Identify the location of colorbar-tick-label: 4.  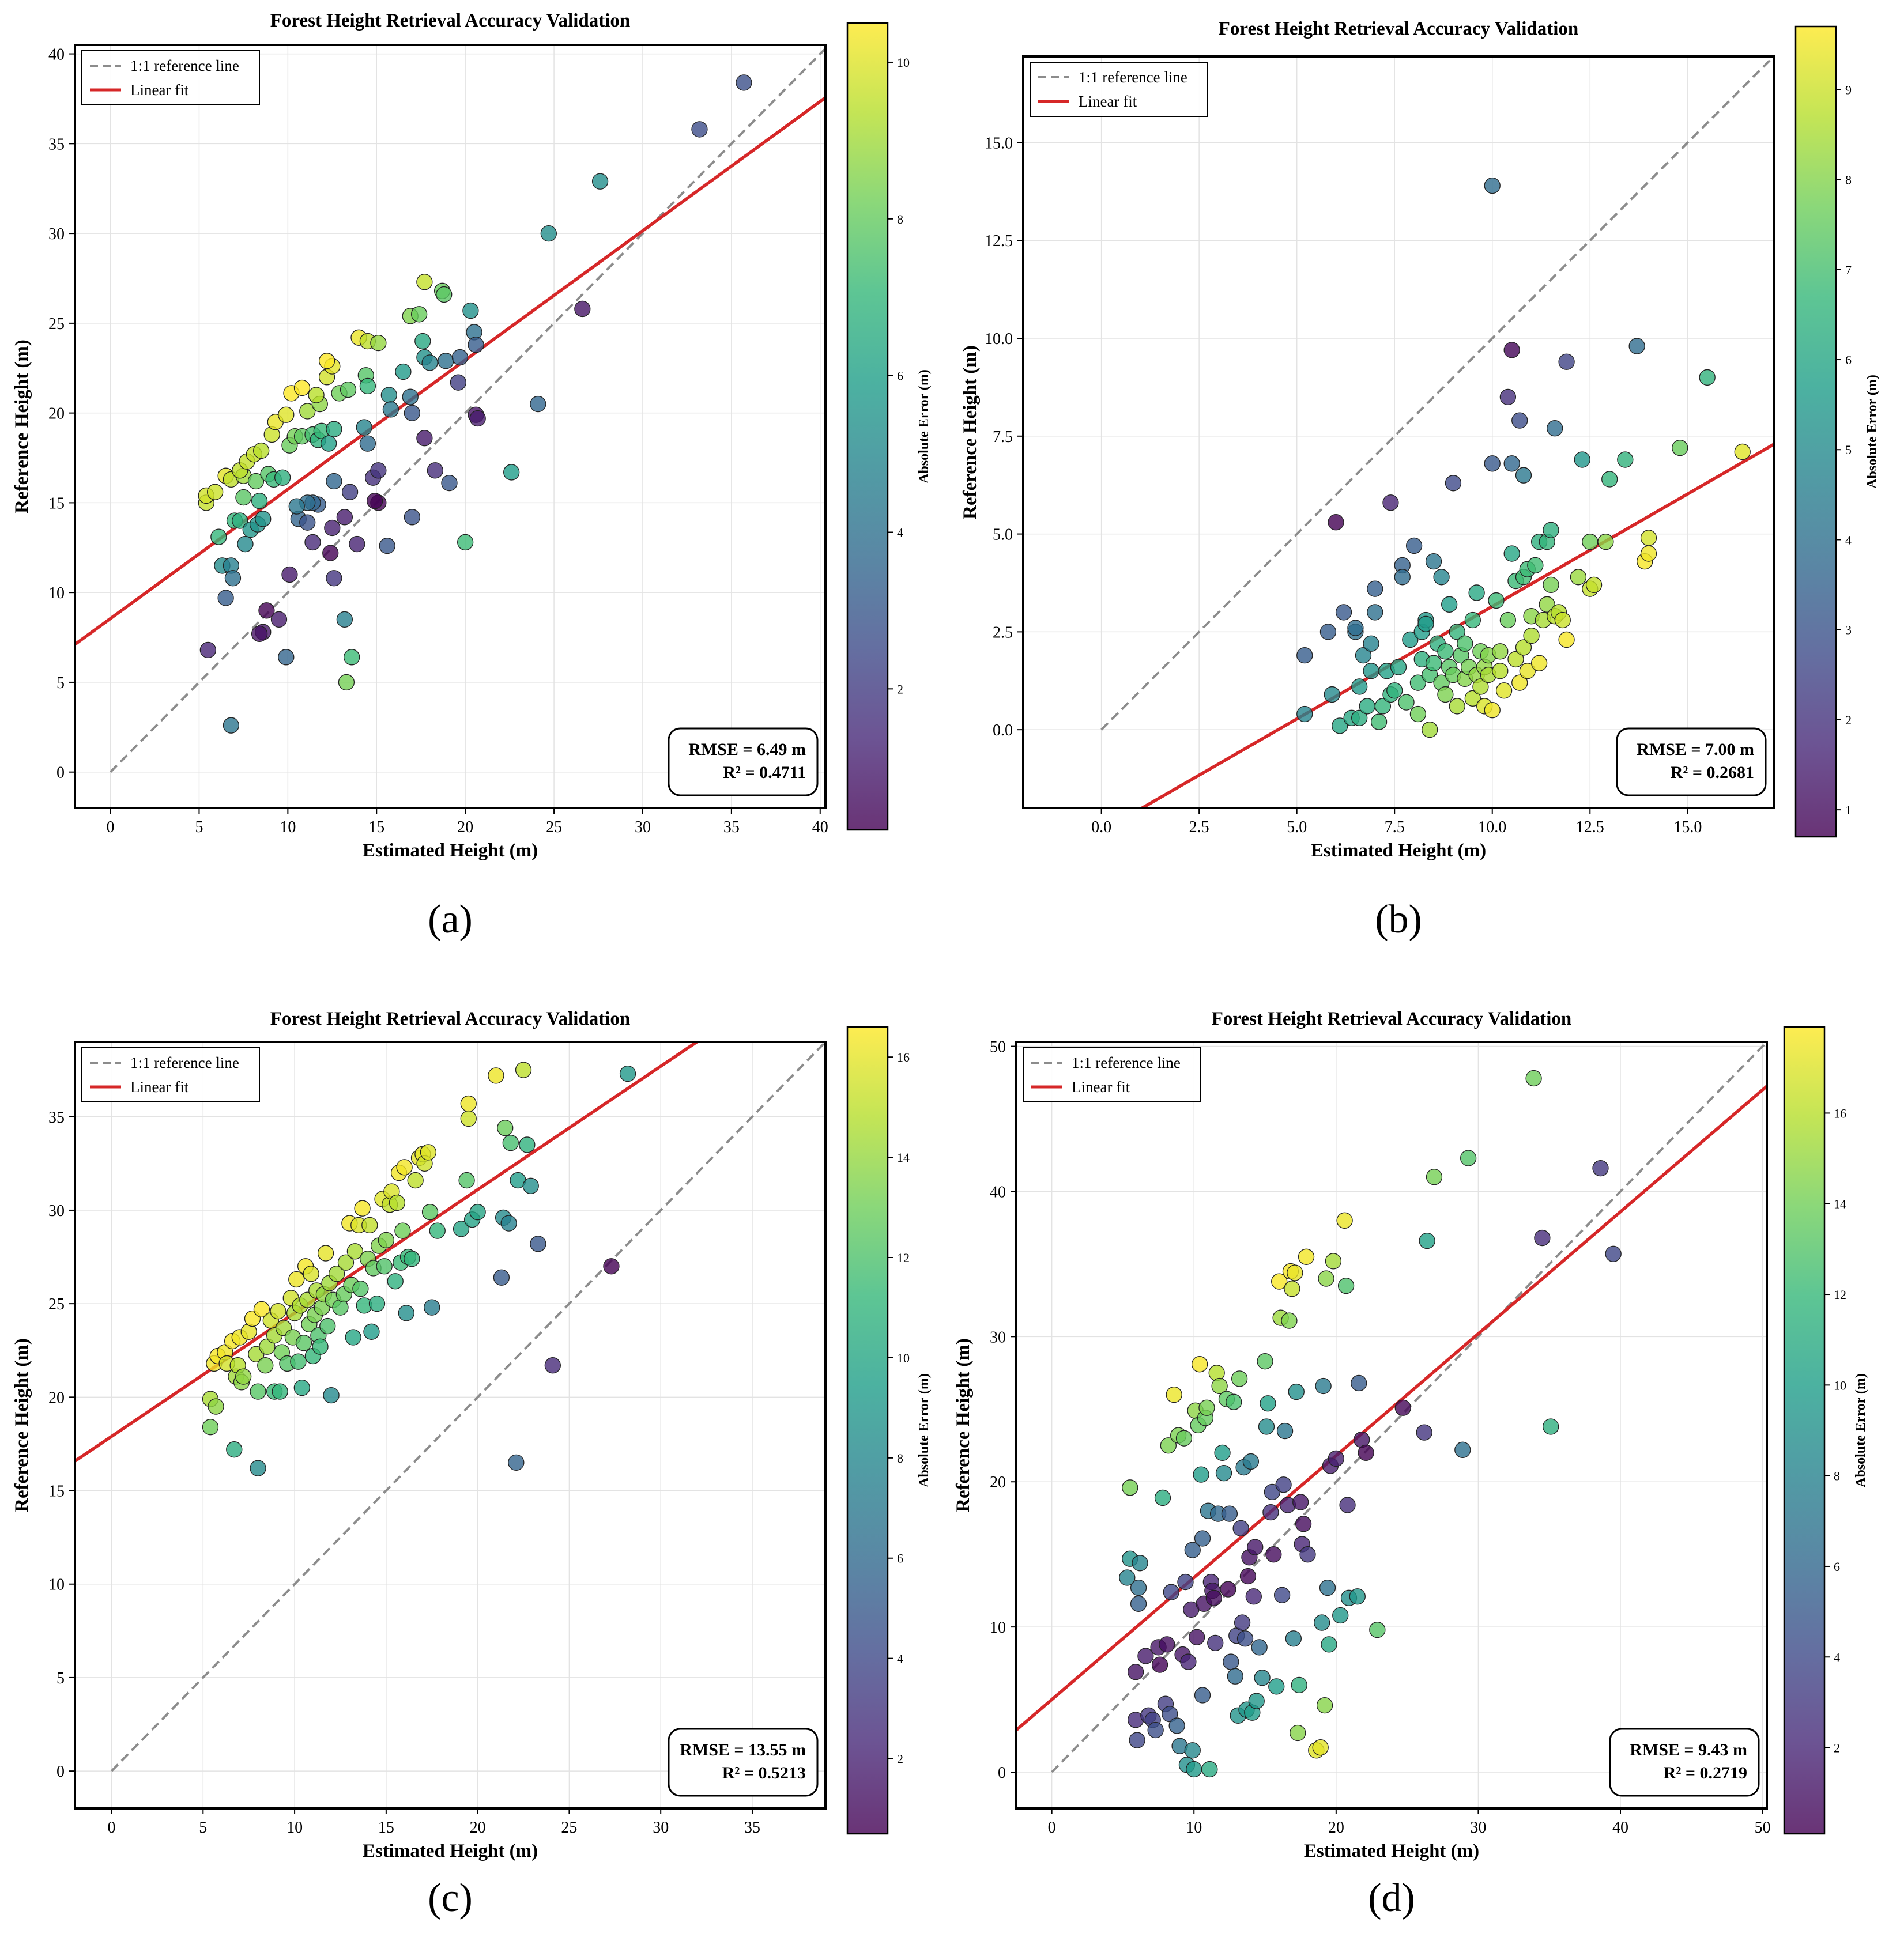
(1849, 540).